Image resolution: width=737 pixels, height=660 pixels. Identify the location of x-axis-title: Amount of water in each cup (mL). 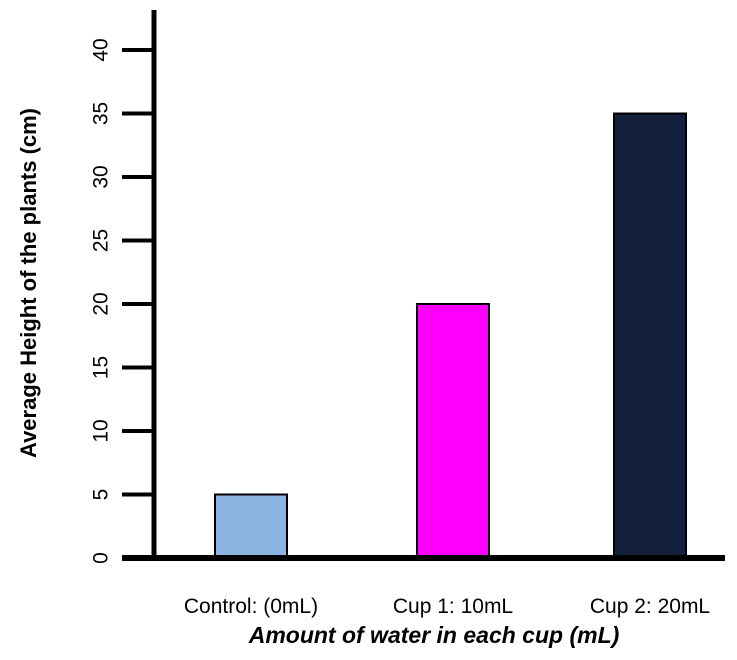
(434, 635).